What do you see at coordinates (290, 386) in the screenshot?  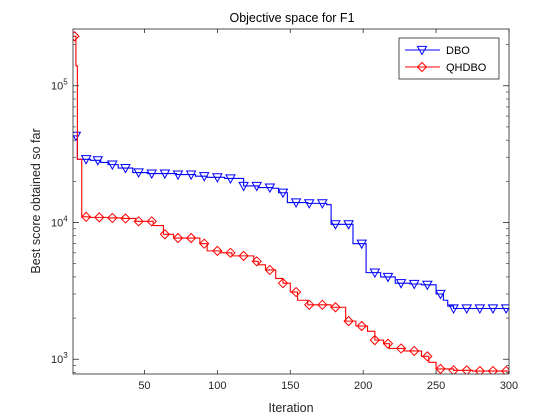 I see `x-tick-label: 150` at bounding box center [290, 386].